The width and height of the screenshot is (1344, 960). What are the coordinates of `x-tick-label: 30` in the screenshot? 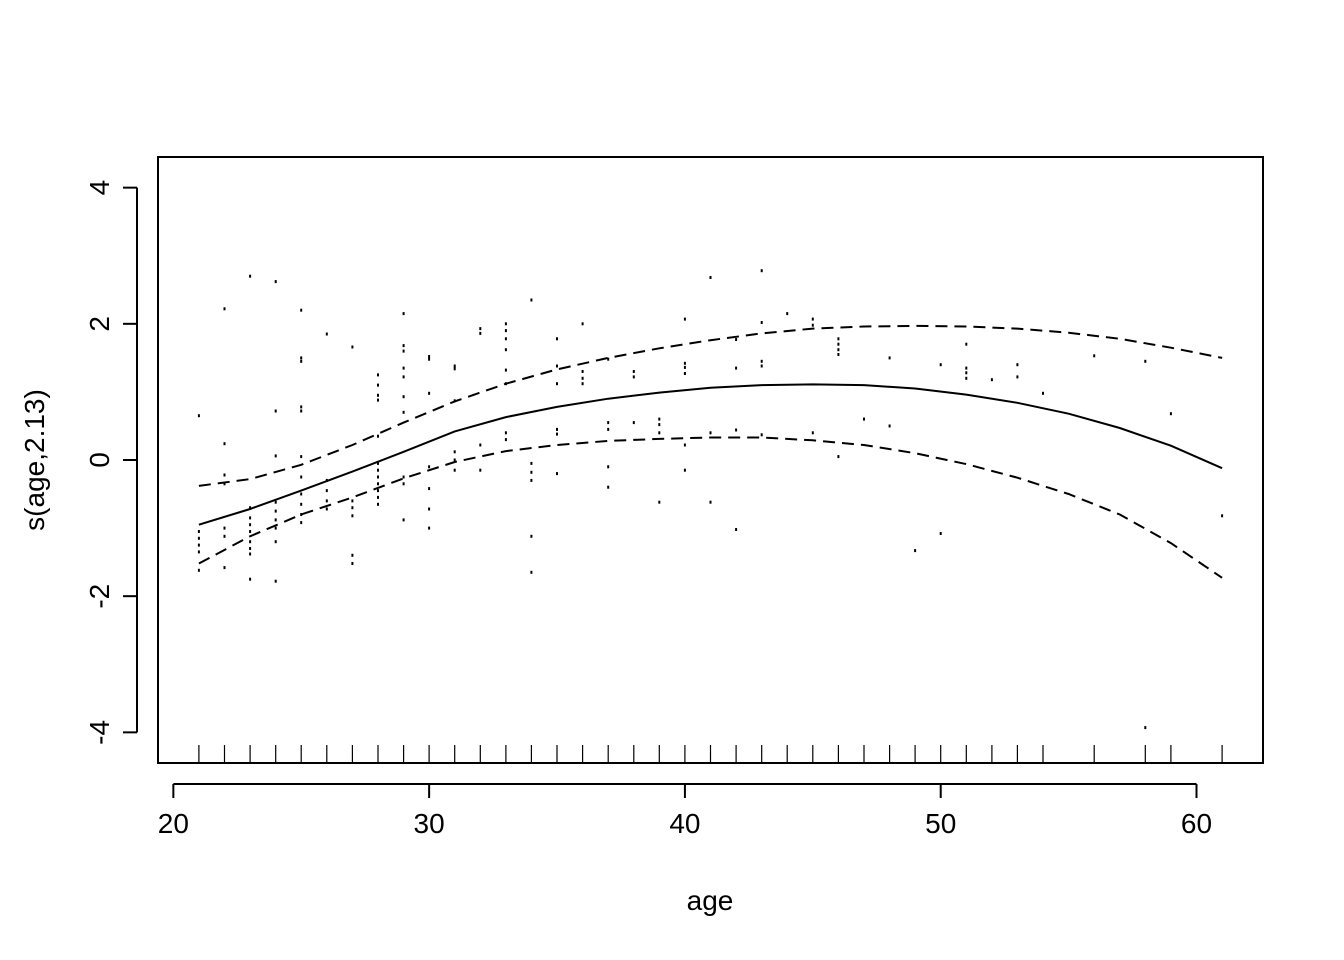 It's located at (429, 823).